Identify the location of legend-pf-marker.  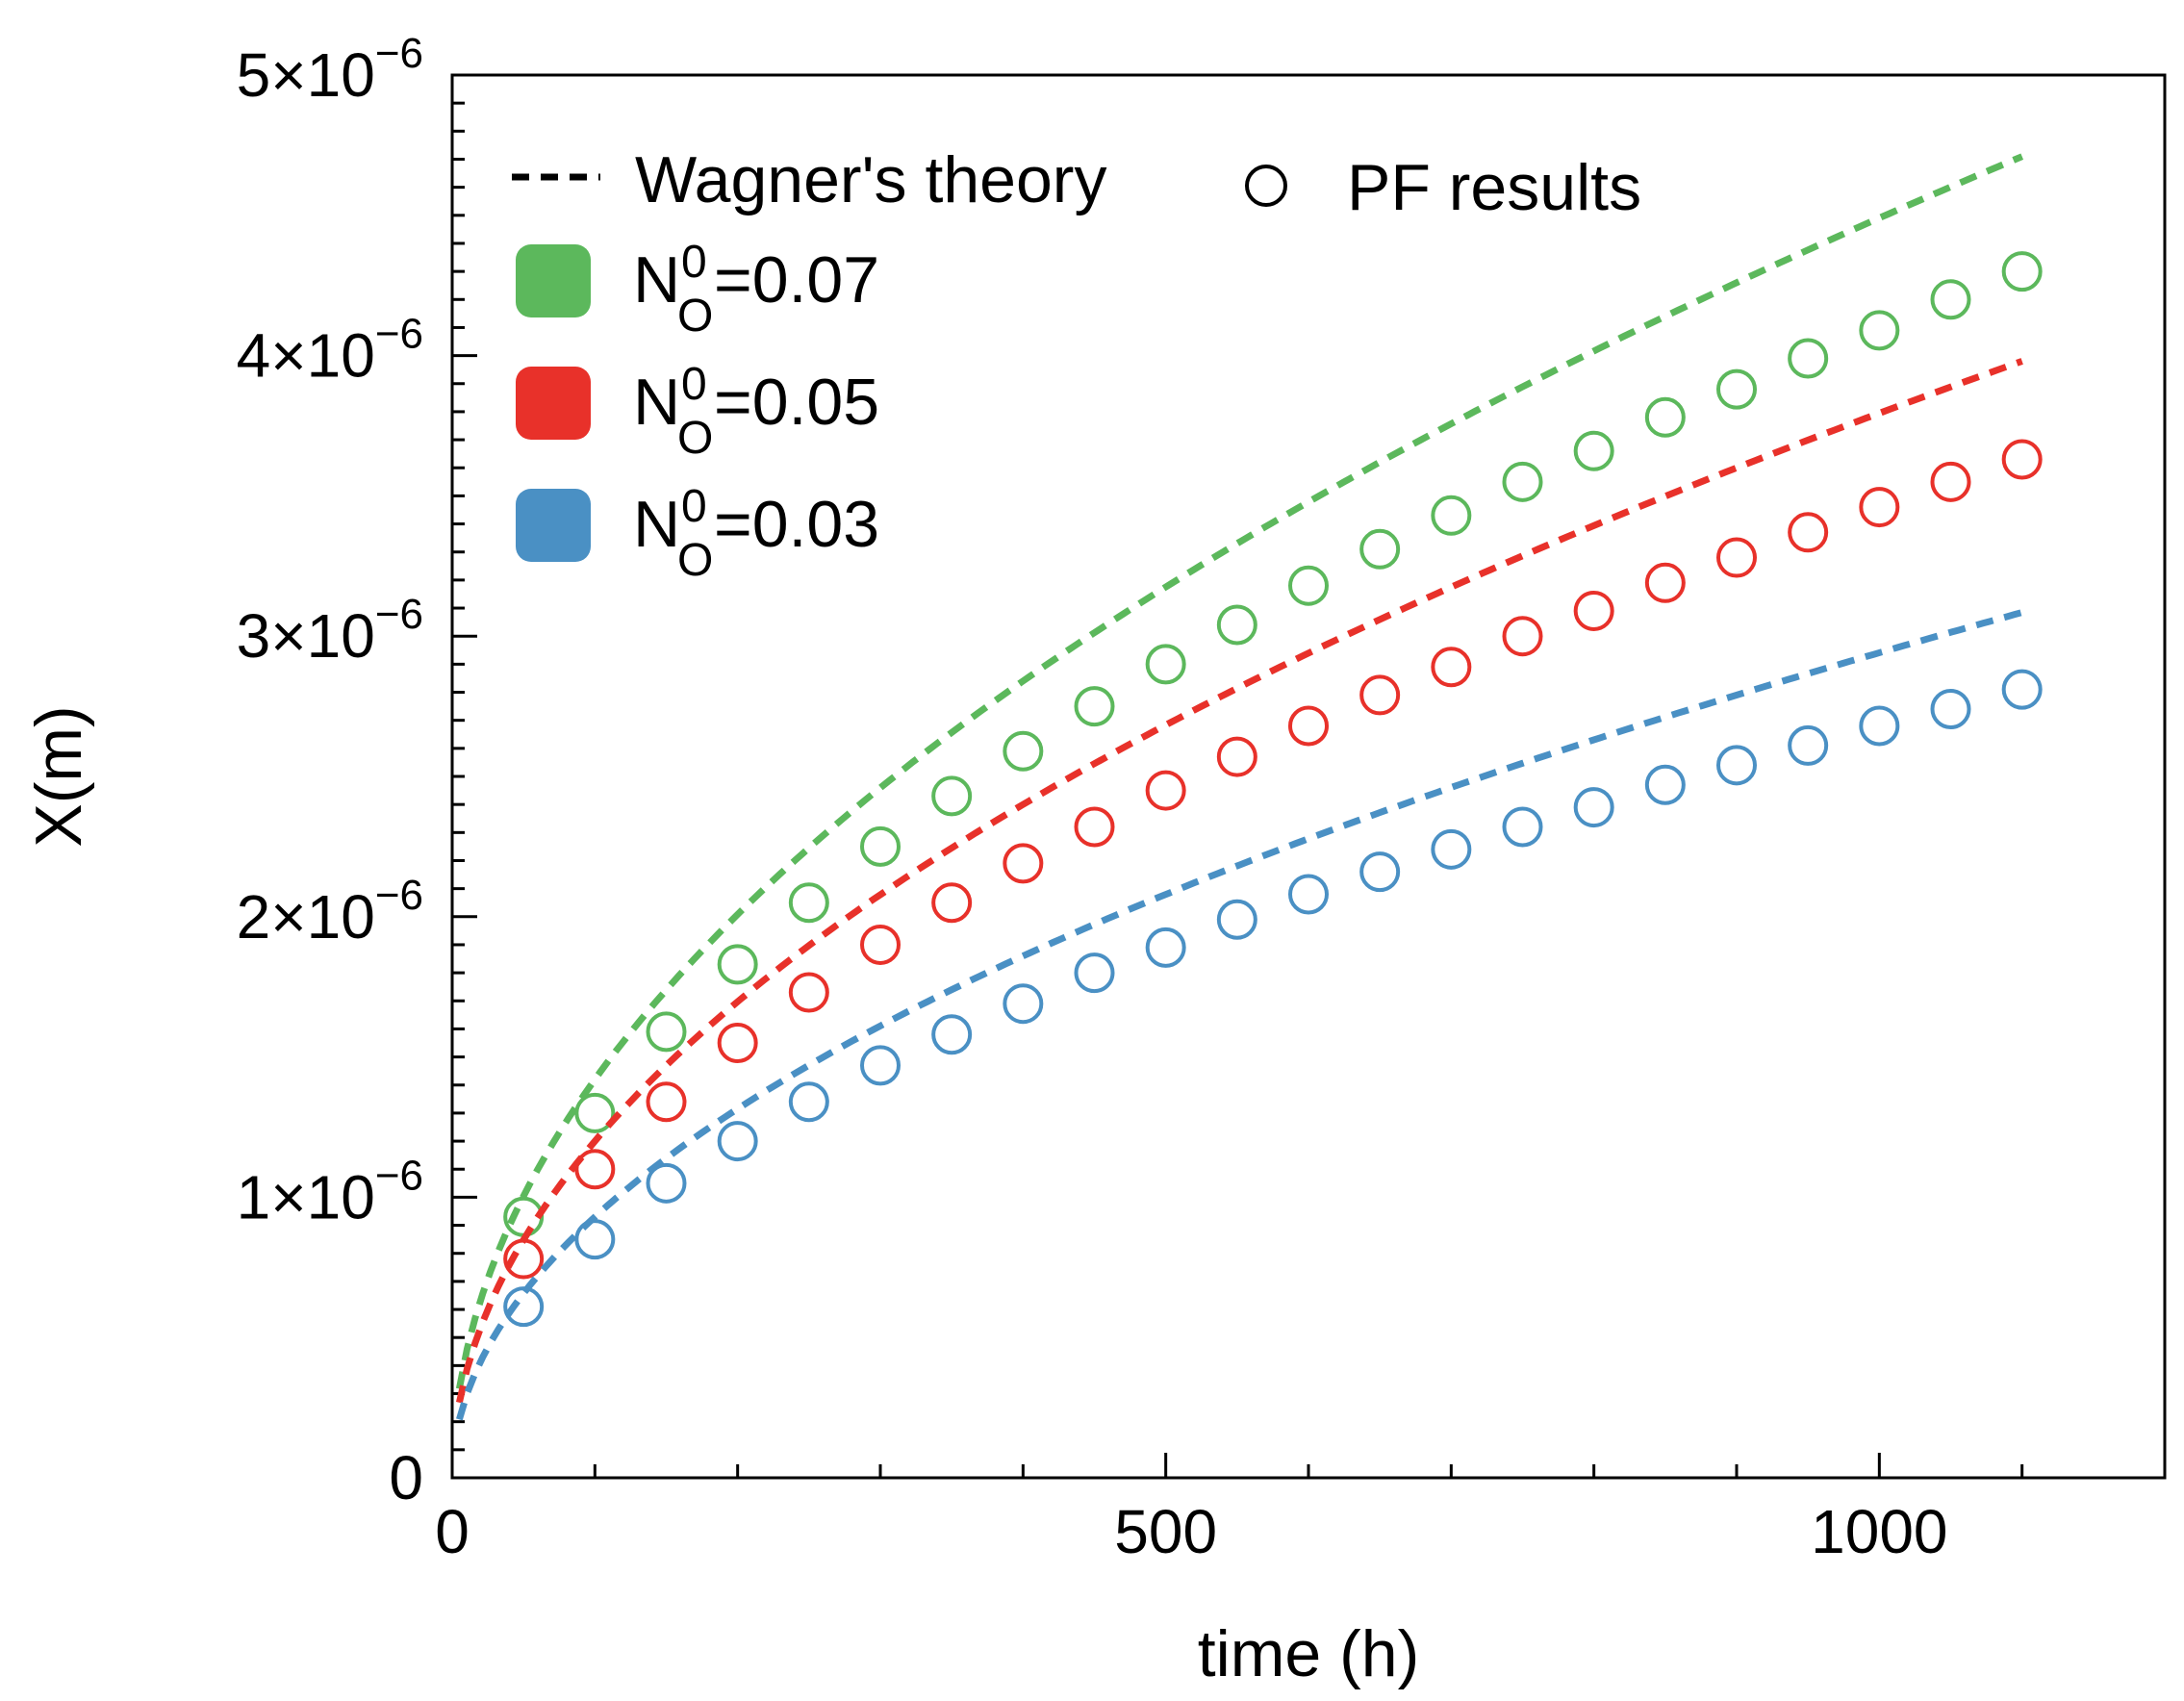
(1266, 186).